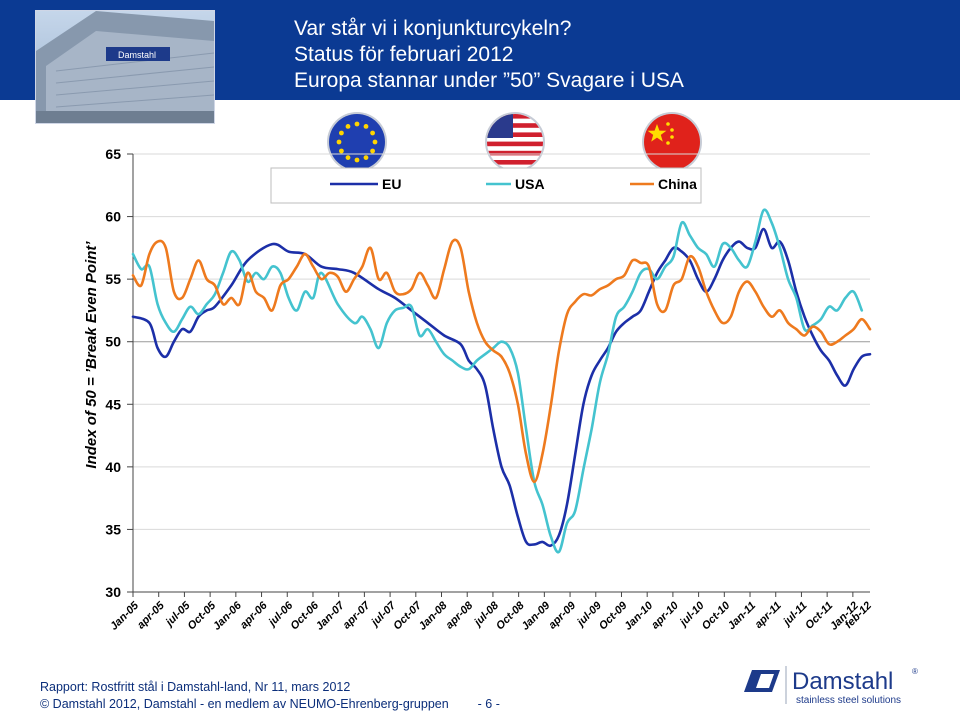  I want to click on y-tick-label: 50, so click(113, 342).